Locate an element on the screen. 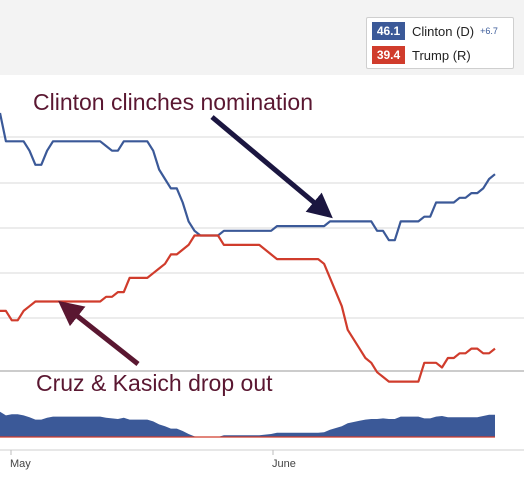 The image size is (524, 483). annotation-clinton-clinches: Clinton clinches nomination is located at coordinates (173, 102).